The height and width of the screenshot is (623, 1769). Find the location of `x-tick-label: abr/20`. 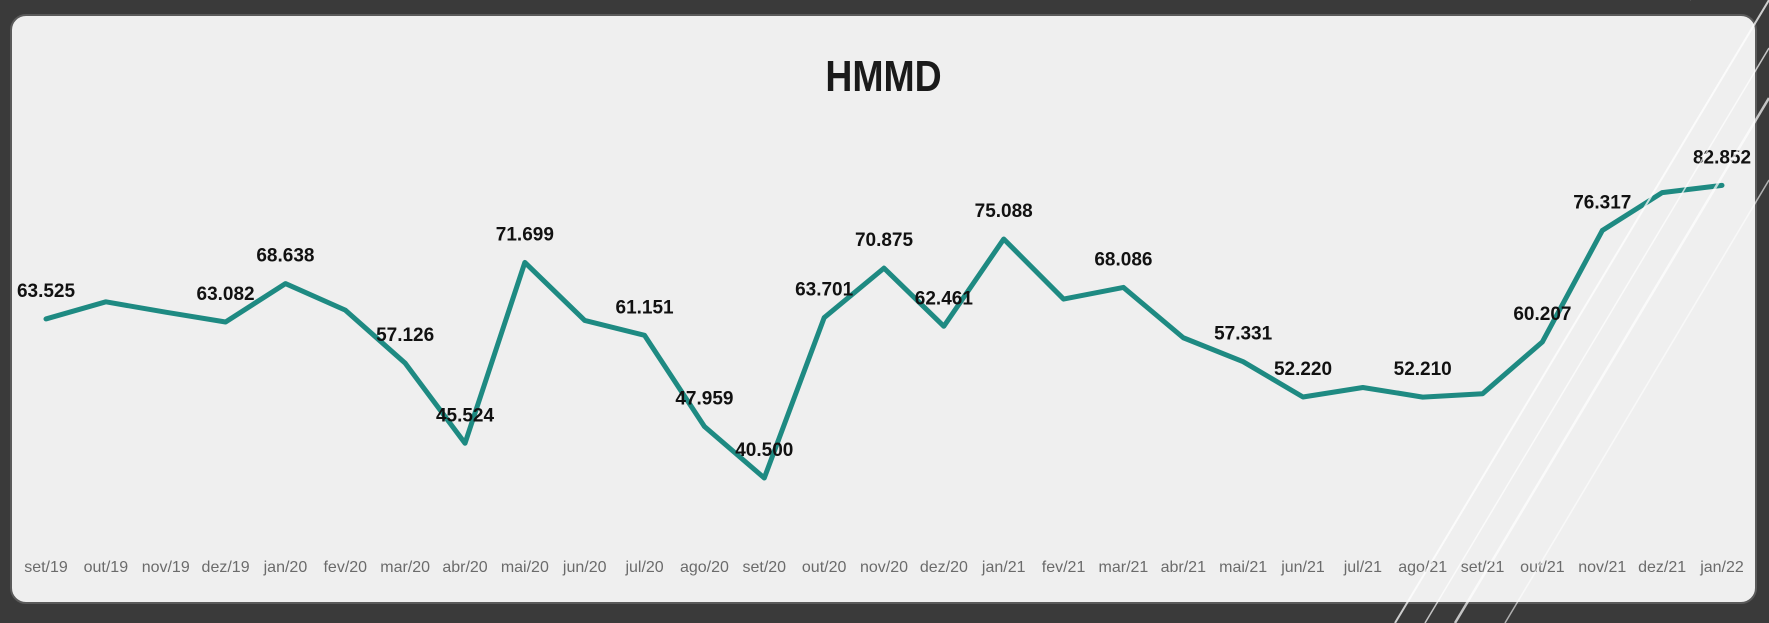

x-tick-label: abr/20 is located at coordinates (464, 567).